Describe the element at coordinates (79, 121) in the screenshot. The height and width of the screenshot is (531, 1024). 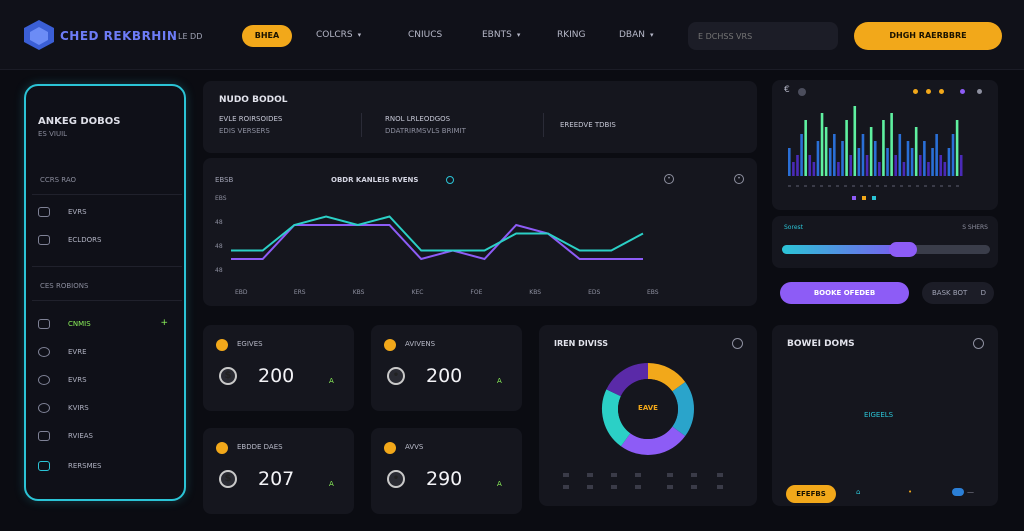
I see `sidebar-title: ANKEG DOBOS` at that location.